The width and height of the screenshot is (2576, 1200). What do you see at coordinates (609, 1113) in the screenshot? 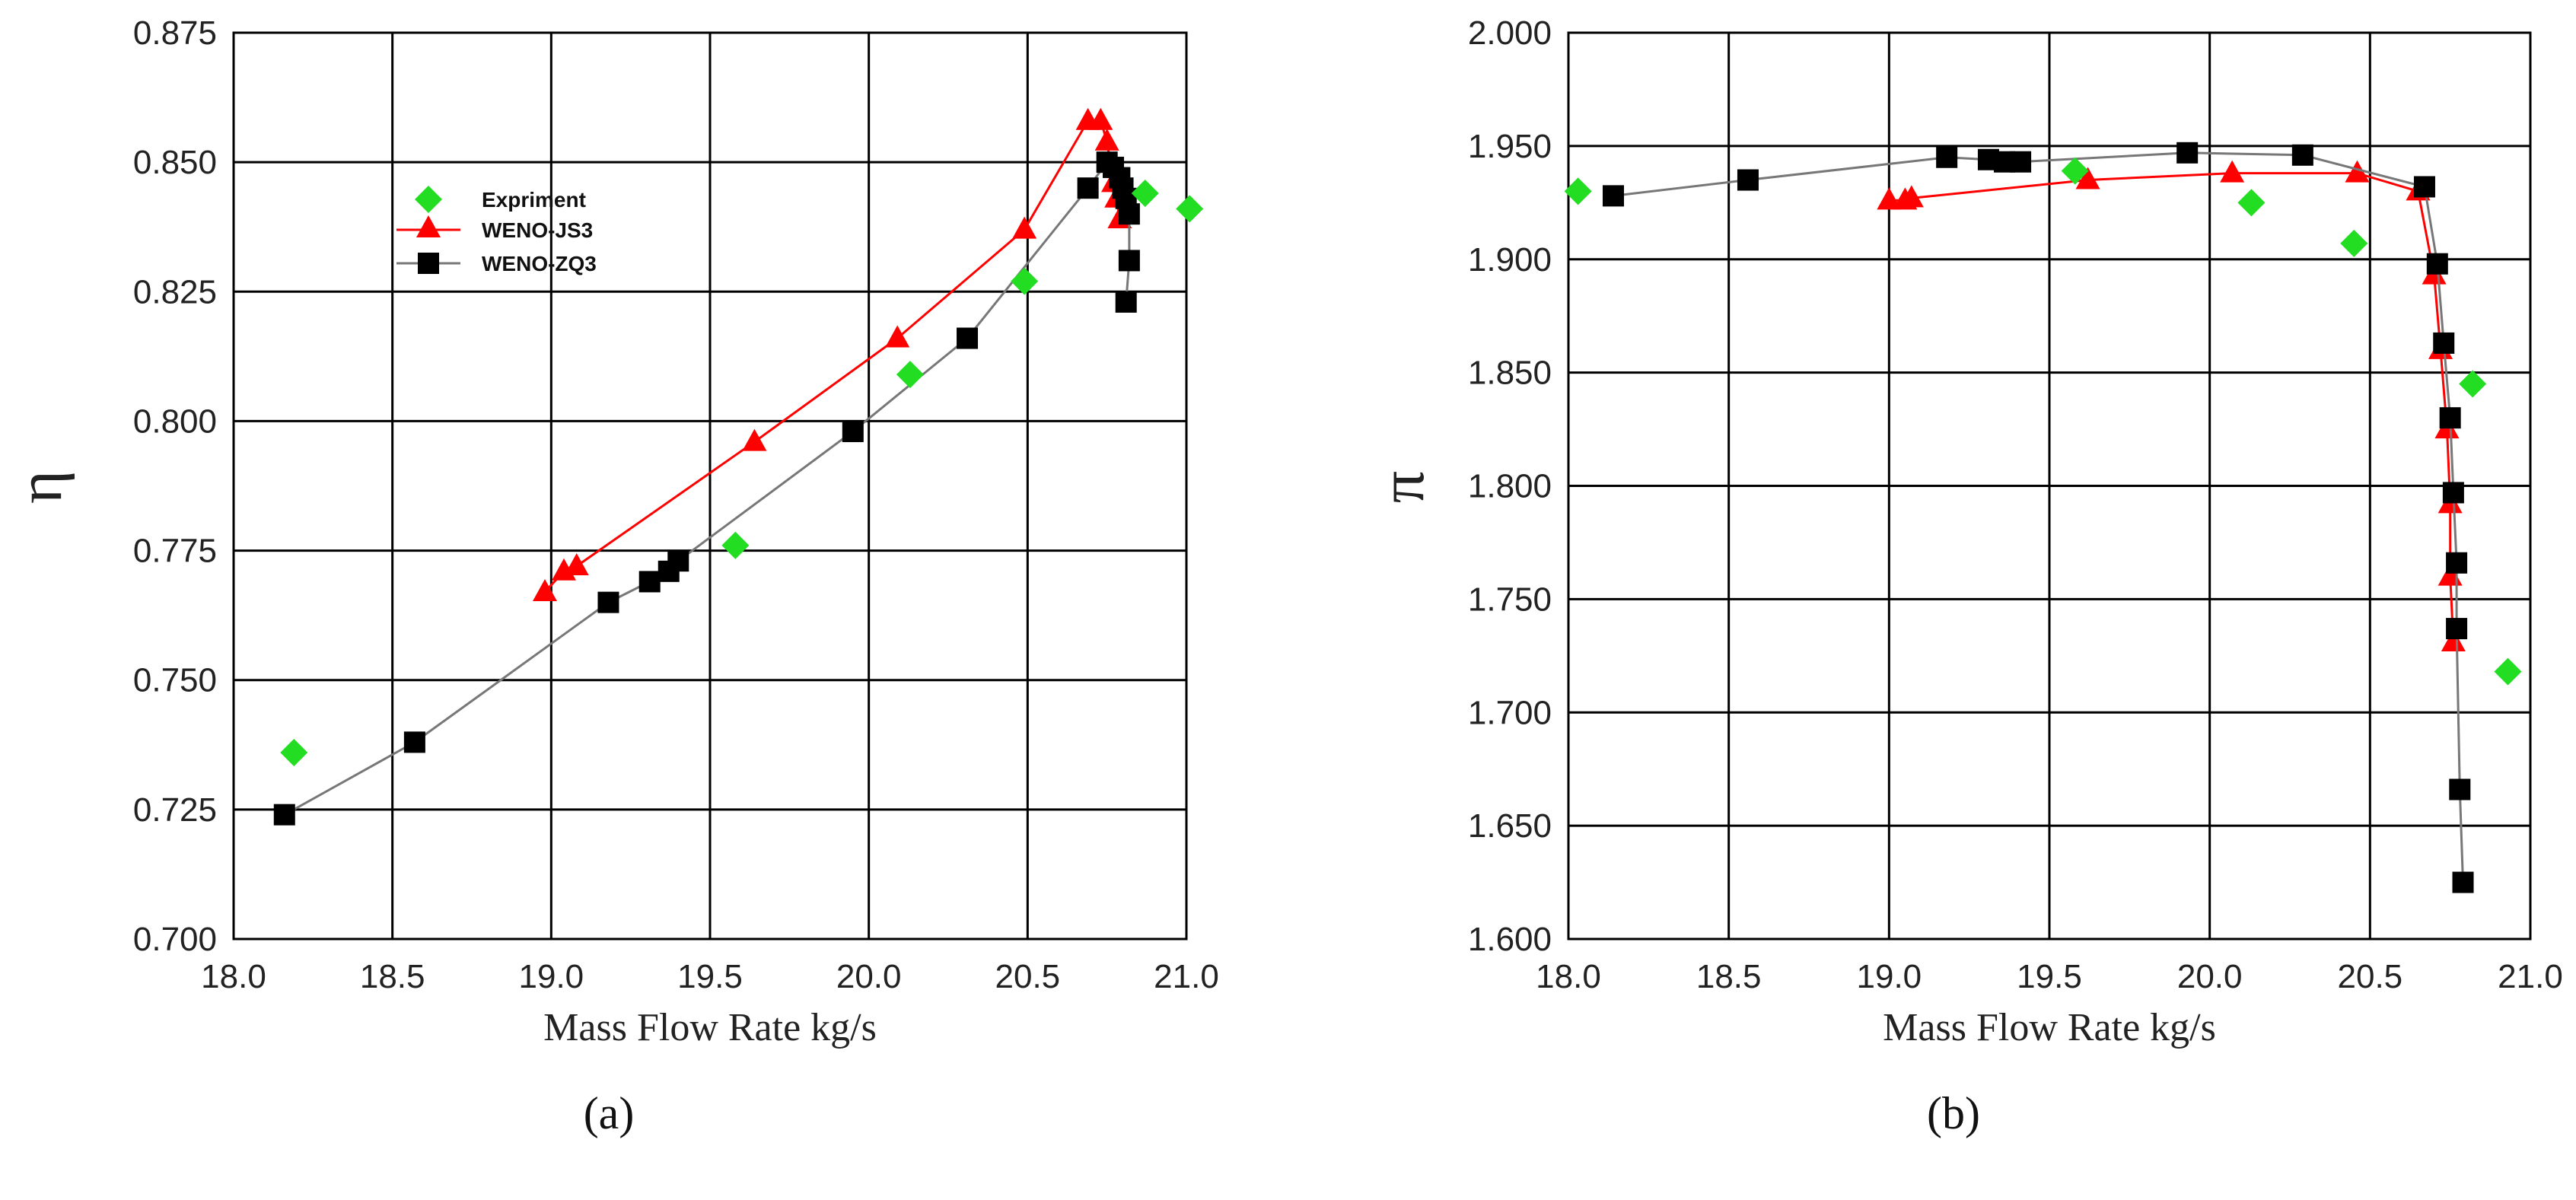
I see `caption-a: (a)` at bounding box center [609, 1113].